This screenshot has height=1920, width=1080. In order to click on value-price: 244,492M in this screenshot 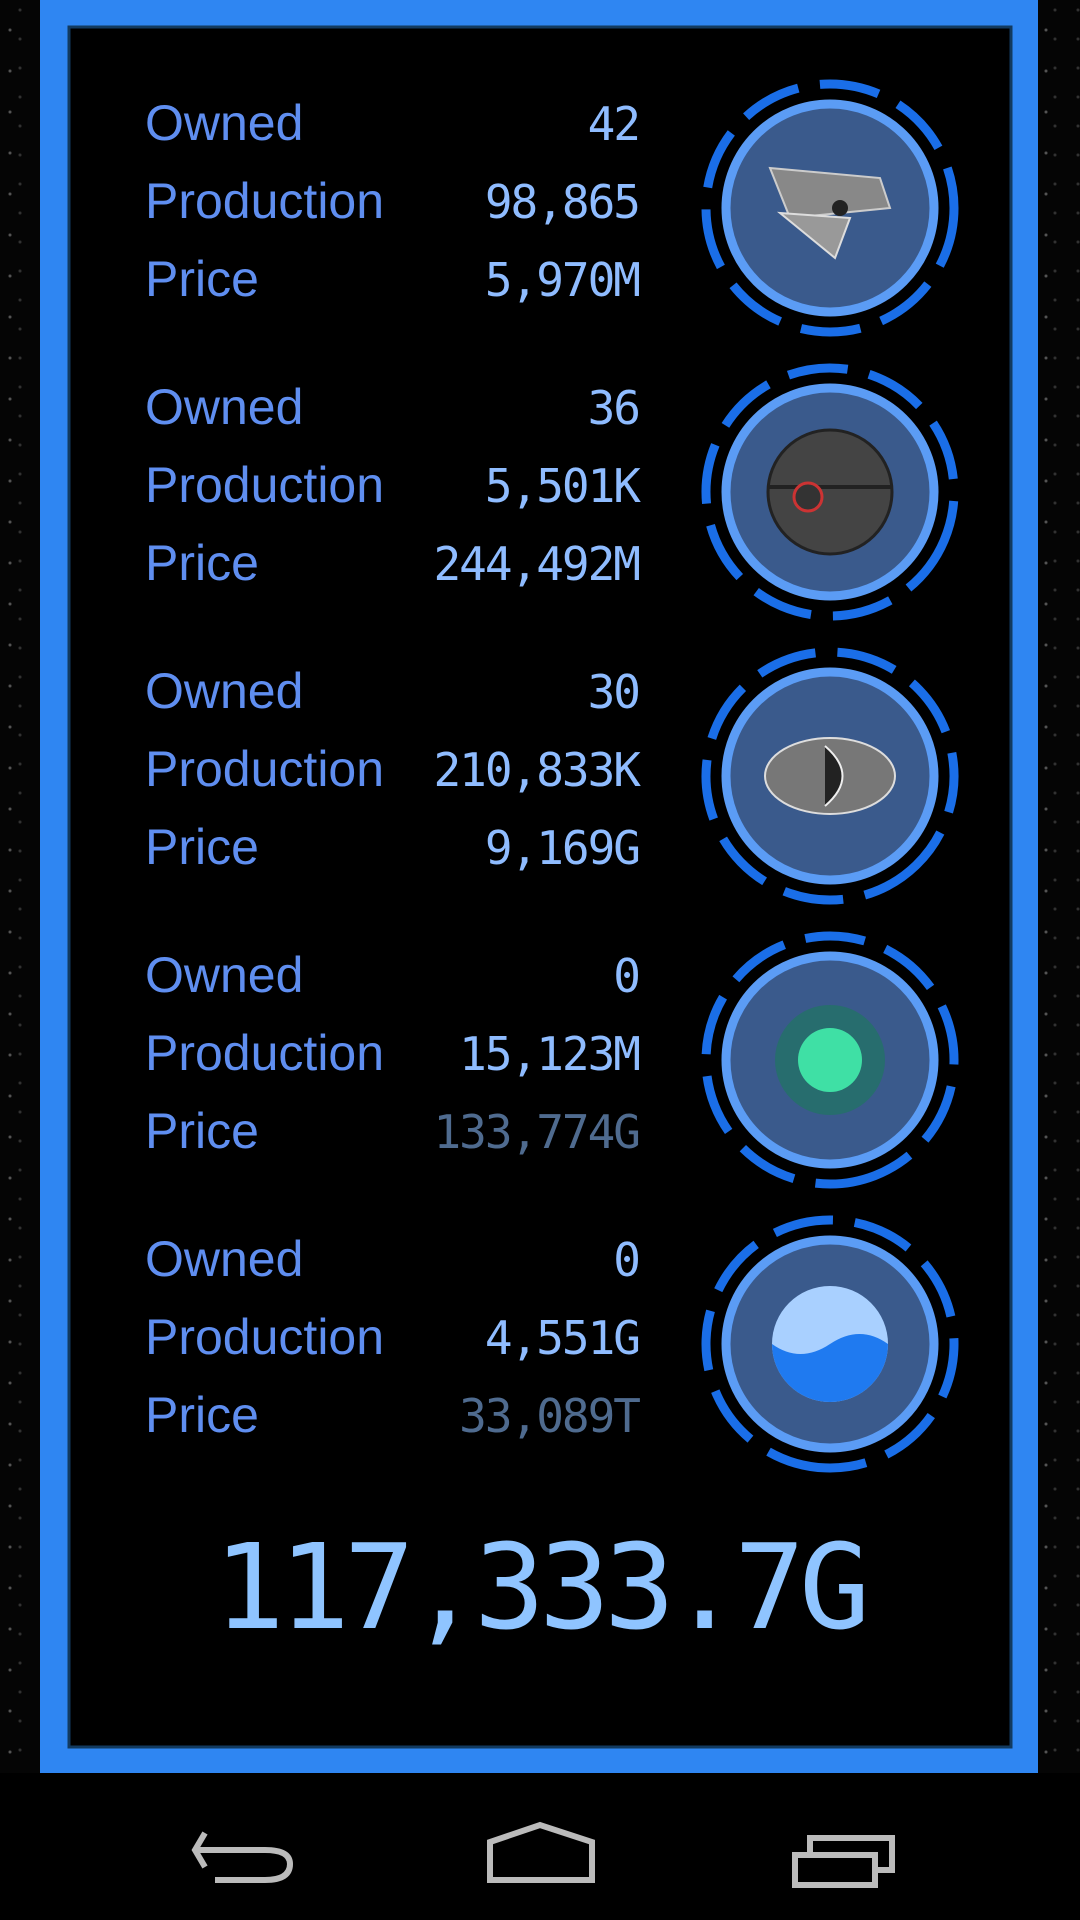, I will do `click(536, 564)`.